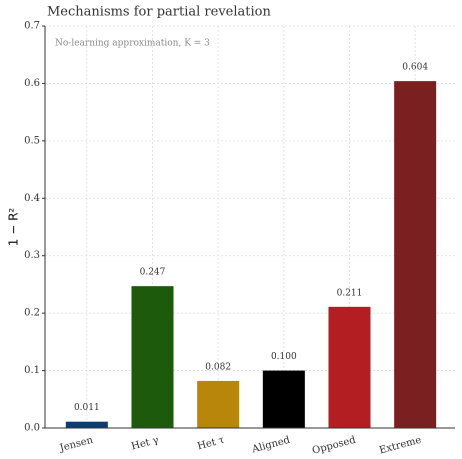  Describe the element at coordinates (32, 26) in the screenshot. I see `y-tick-label: 0.7` at that location.